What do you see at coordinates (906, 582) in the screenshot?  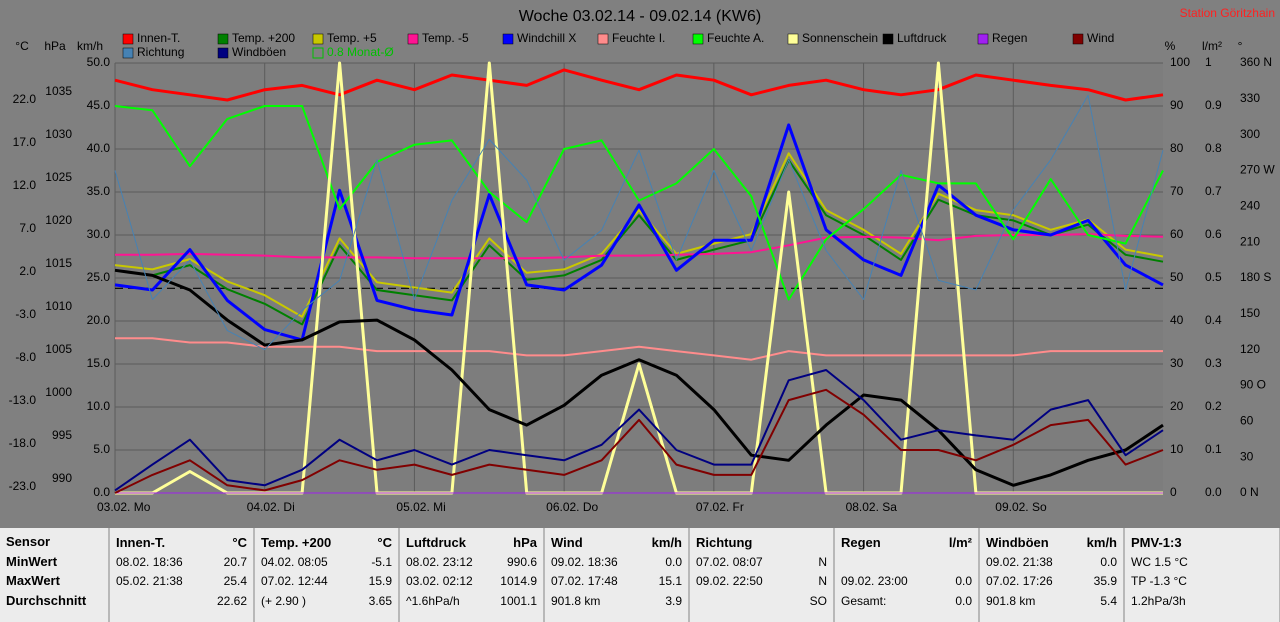 I see `stat-row: 09.02. 23:00 0.0` at bounding box center [906, 582].